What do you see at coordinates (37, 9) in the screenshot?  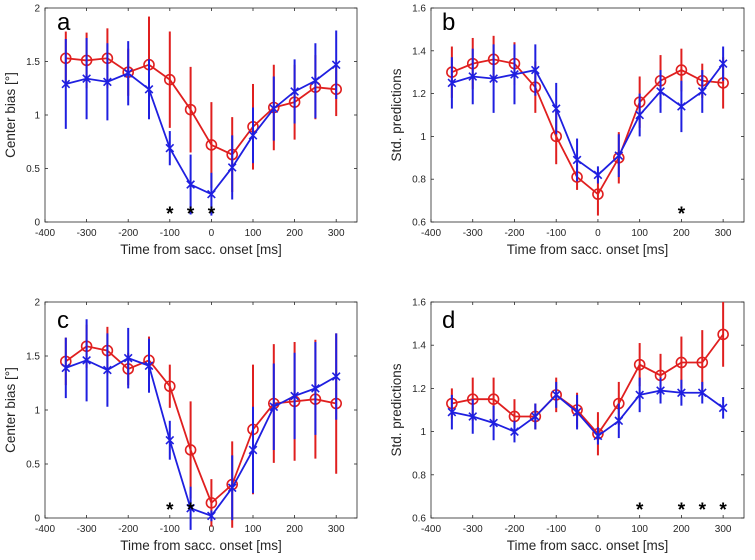 I see `y-tick-label: 2` at bounding box center [37, 9].